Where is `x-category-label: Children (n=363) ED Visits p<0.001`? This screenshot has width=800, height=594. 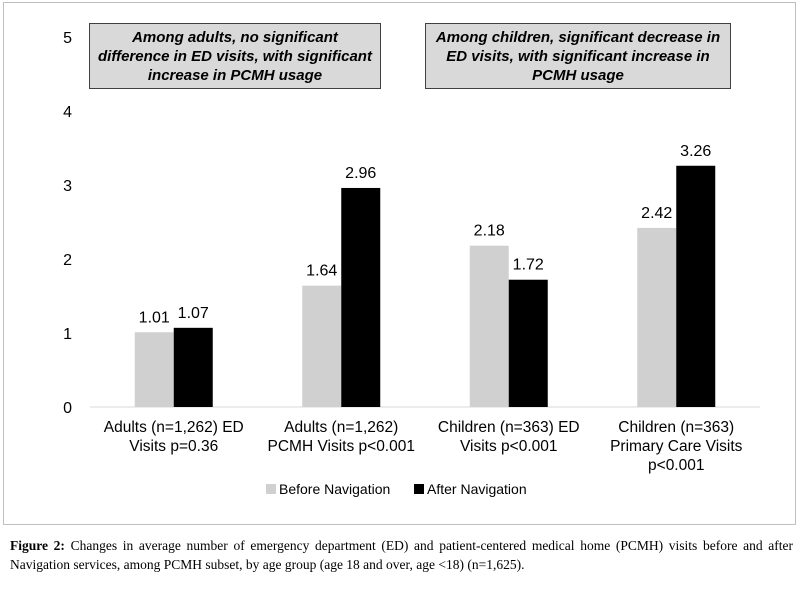
x-category-label: Children (n=363) ED Visits p<0.001 is located at coordinates (509, 437).